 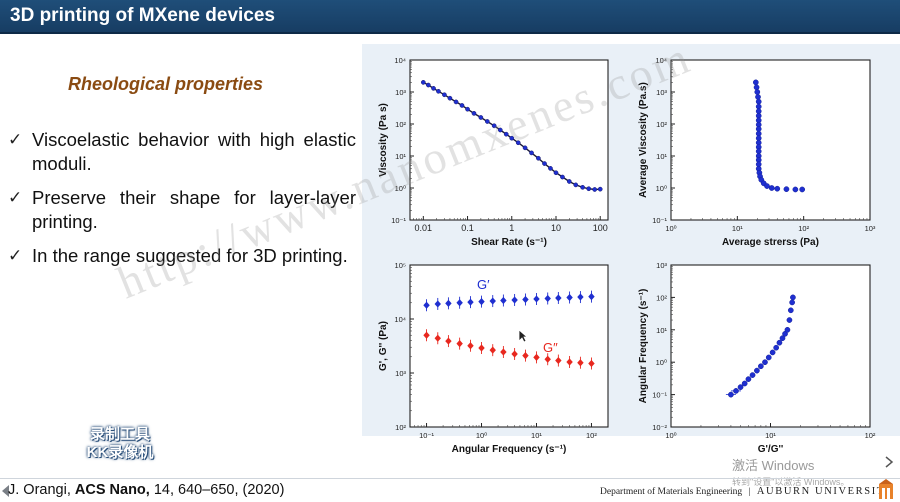 I want to click on bullet-text: In the range suggested for 3D printing., so click(x=190, y=255).